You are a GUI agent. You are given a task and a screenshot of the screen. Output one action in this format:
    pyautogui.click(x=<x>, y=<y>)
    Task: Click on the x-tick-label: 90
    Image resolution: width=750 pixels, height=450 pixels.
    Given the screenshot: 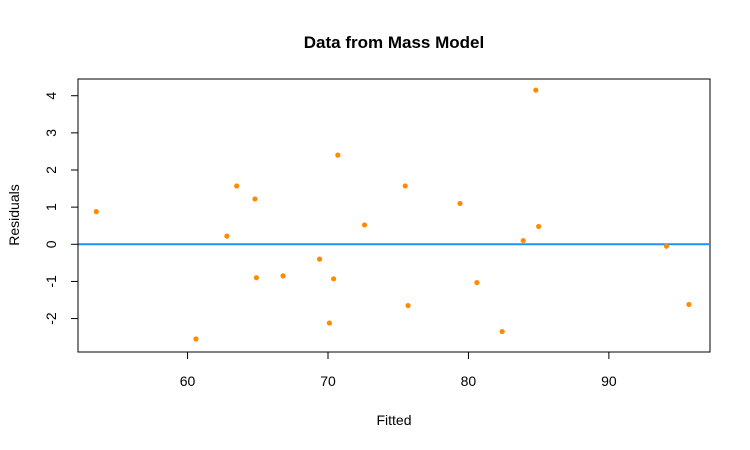 What is the action you would take?
    pyautogui.click(x=609, y=381)
    